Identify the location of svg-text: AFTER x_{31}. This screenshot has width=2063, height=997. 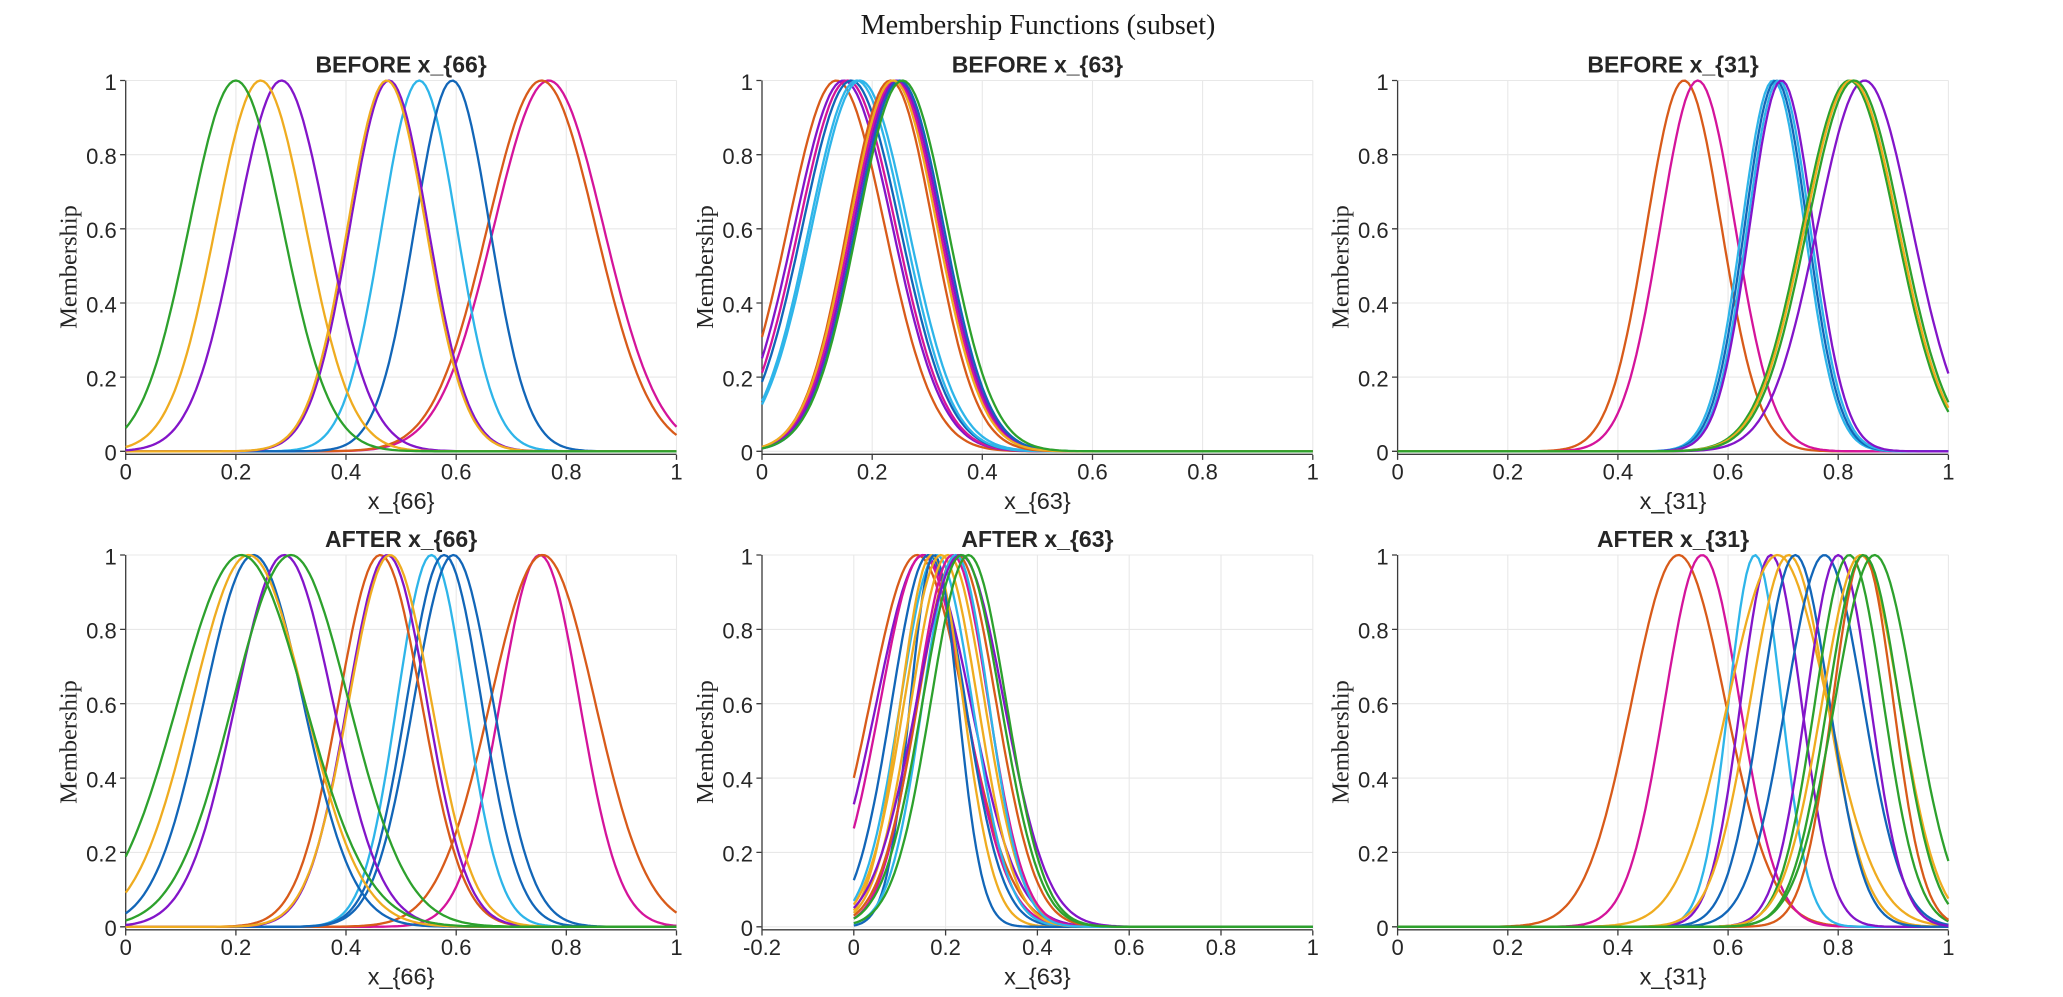
(1673, 539).